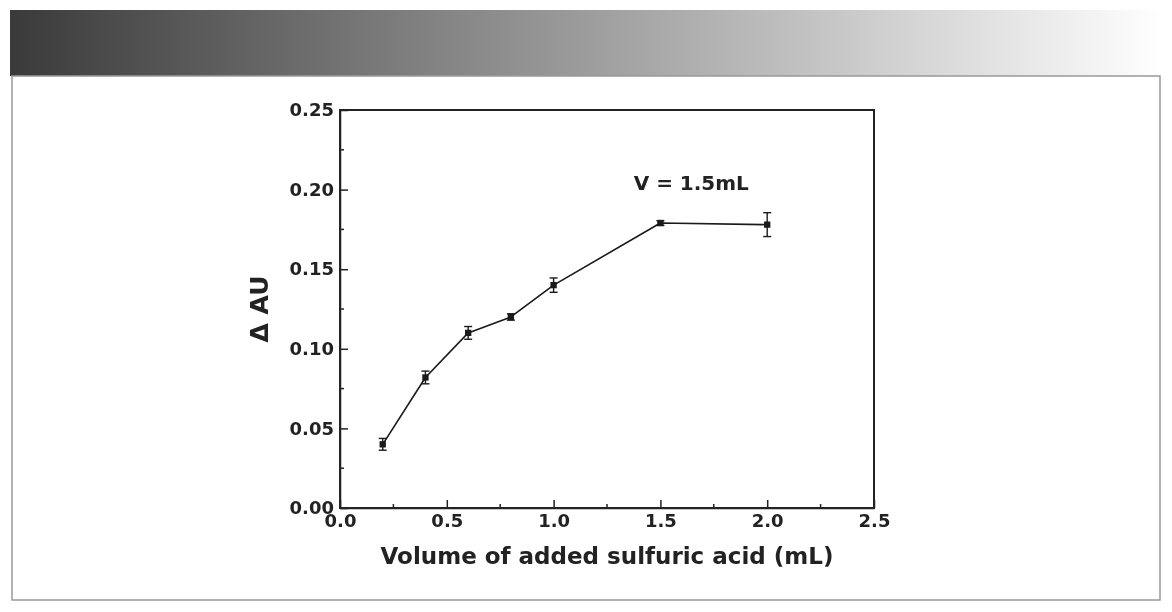 The width and height of the screenshot is (1172, 612). I want to click on annotation: V = 1.5mL, so click(691, 183).